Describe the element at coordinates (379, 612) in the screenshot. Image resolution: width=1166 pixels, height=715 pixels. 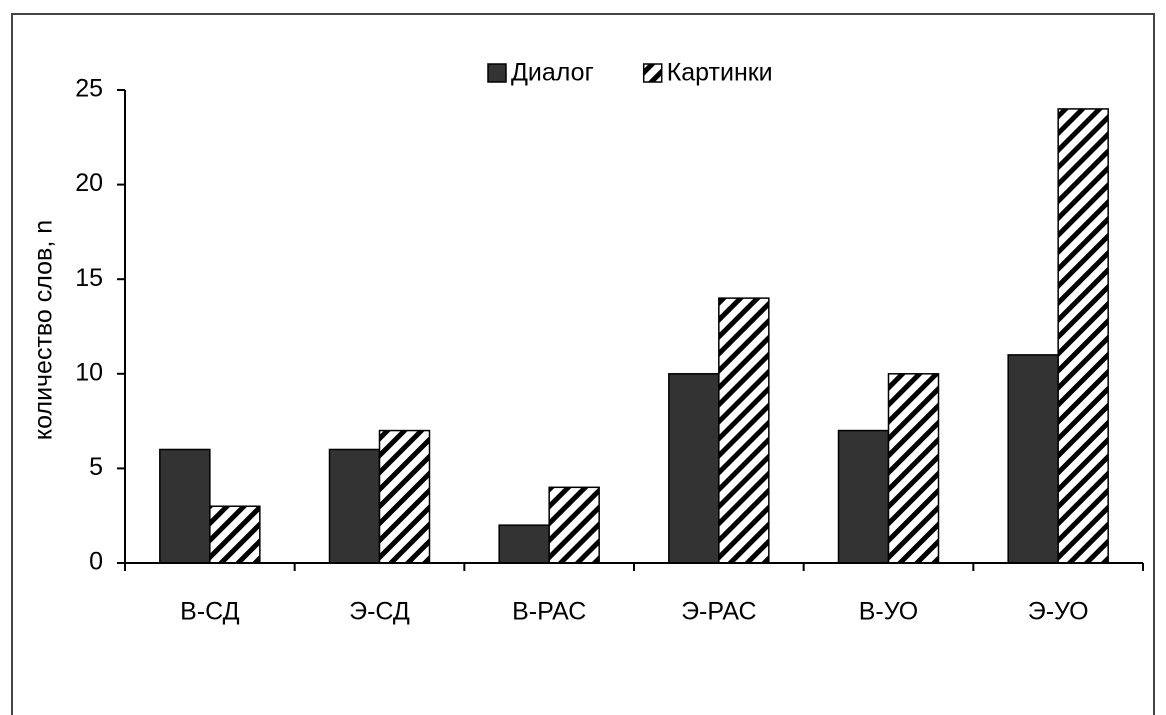
I see `x-tick-label: Э-СД` at that location.